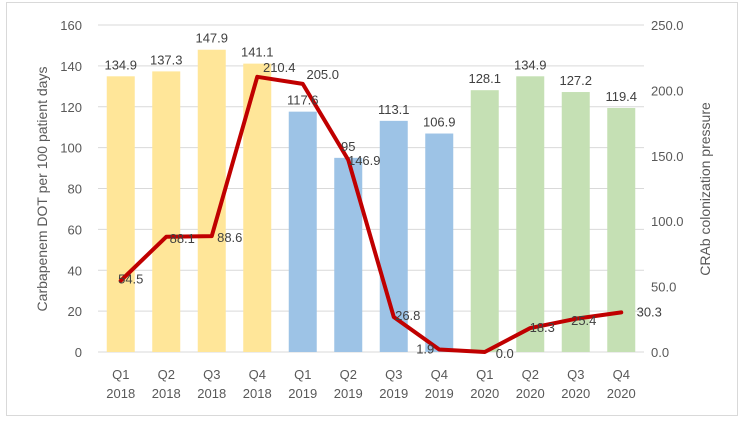 The width and height of the screenshot is (744, 421). I want to click on bar-data-label: 127.2, so click(575, 80).